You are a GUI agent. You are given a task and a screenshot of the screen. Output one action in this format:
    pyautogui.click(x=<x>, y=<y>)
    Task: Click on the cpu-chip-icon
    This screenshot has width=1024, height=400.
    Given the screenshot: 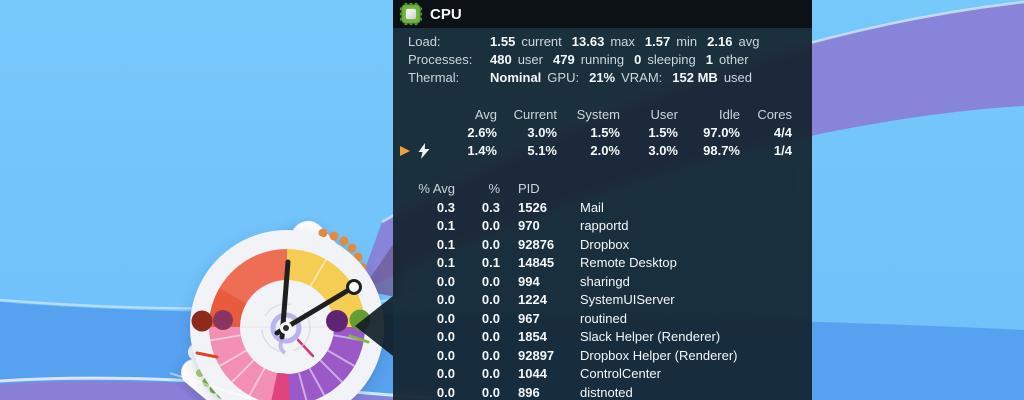 What is the action you would take?
    pyautogui.click(x=411, y=14)
    